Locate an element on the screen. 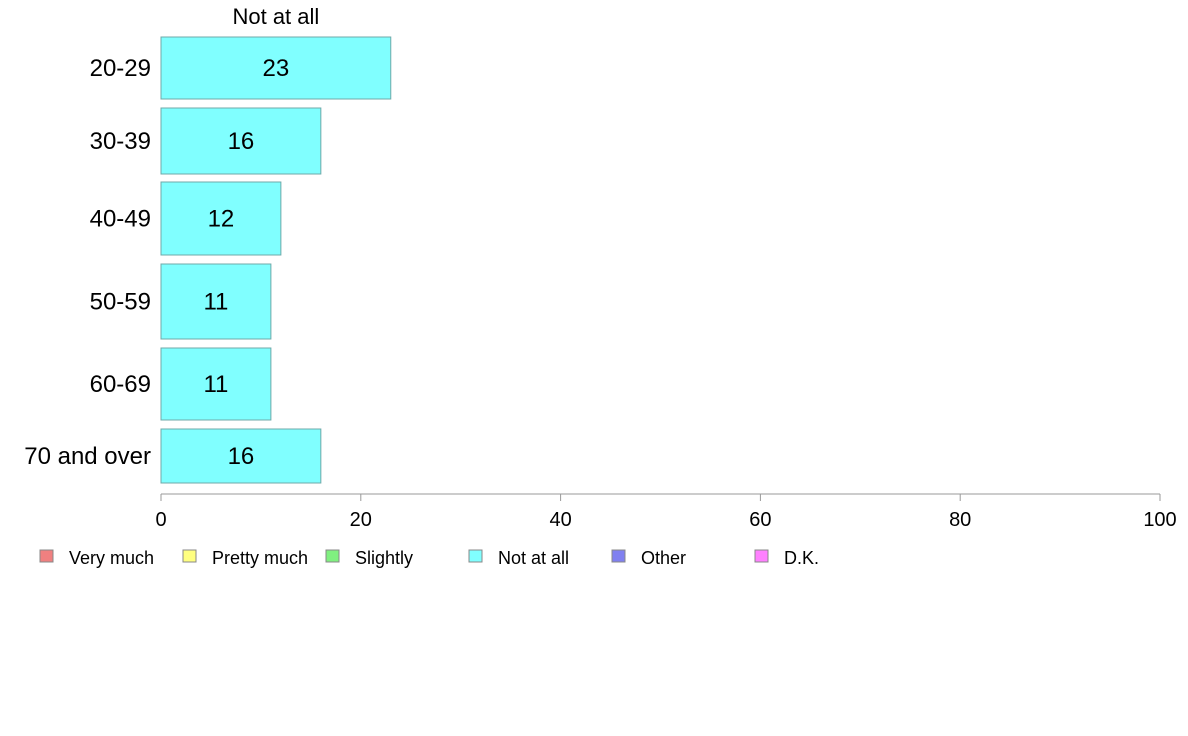 The height and width of the screenshot is (736, 1188). category-label-4: 50-59 is located at coordinates (120, 302).